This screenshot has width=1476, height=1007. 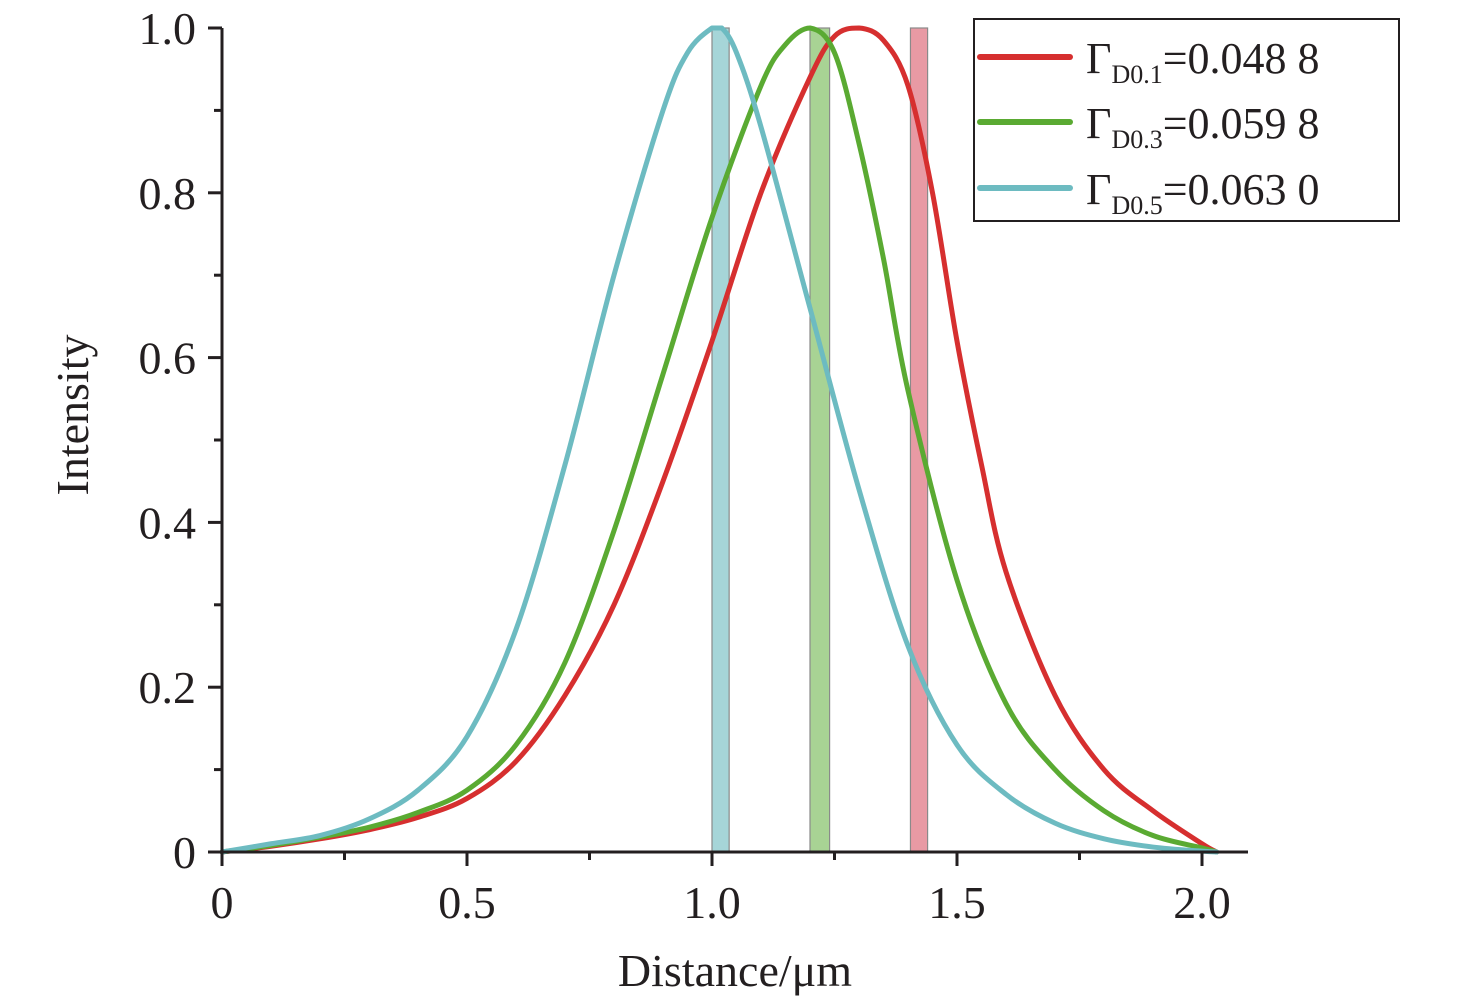 What do you see at coordinates (1203, 192) in the screenshot?
I see `legend-label-d0-5: ΓD0.5=0.063 0` at bounding box center [1203, 192].